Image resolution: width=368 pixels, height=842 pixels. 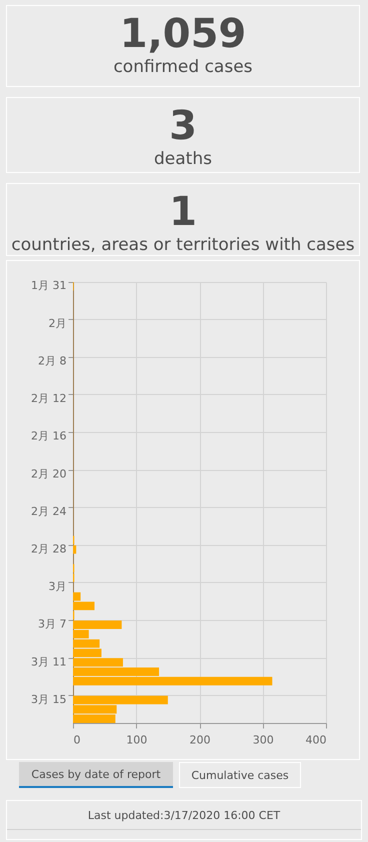 What do you see at coordinates (77, 740) in the screenshot?
I see `x-tick-label: 0` at bounding box center [77, 740].